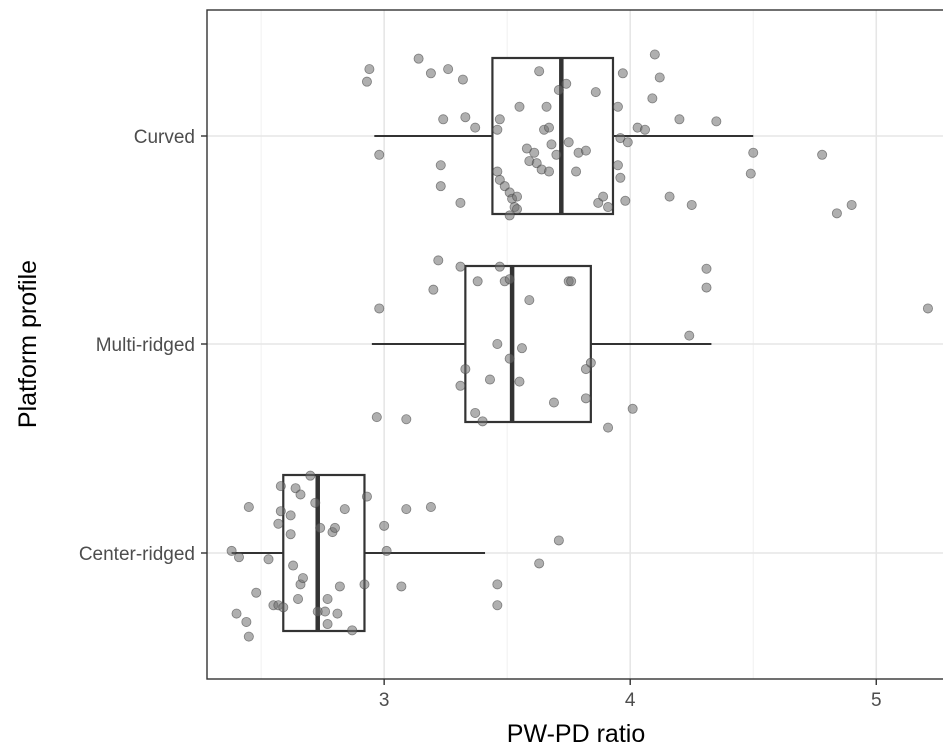 This screenshot has width=943, height=748. I want to click on y-axis-title: Platform profile, so click(28, 344).